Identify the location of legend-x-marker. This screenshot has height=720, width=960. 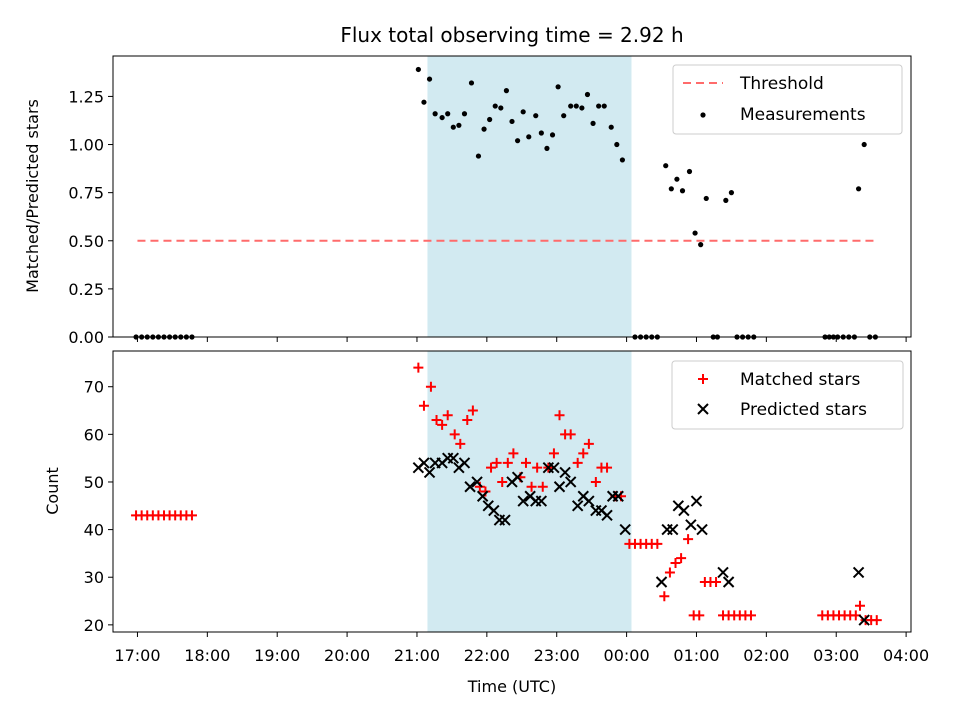
(703, 409).